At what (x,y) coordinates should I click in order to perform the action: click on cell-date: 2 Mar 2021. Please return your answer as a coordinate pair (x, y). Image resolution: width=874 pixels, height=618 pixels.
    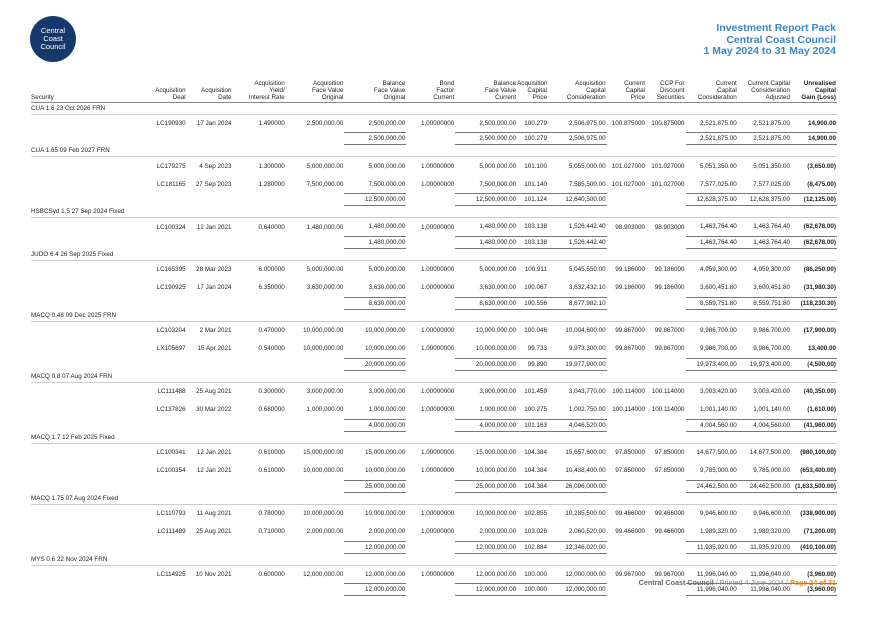
    Looking at the image, I should click on (215, 330).